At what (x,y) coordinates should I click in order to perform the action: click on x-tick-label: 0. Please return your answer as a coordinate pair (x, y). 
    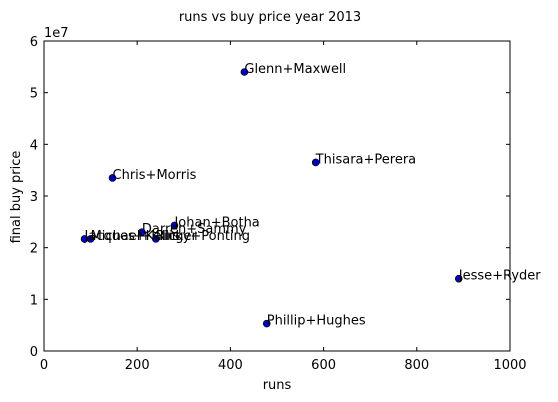
    Looking at the image, I should click on (44, 365).